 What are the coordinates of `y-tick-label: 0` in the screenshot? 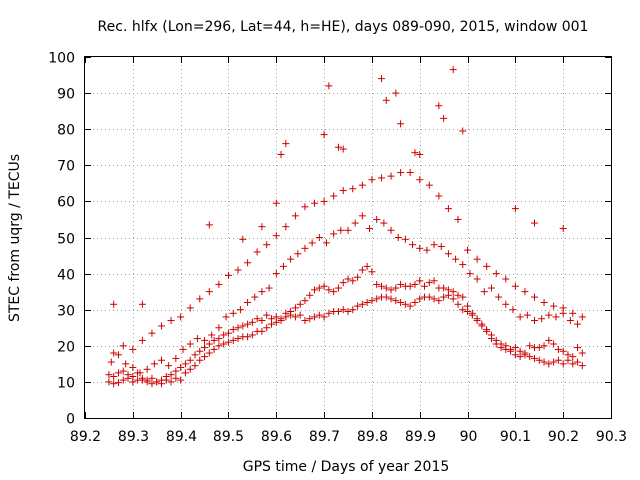 It's located at (70, 420).